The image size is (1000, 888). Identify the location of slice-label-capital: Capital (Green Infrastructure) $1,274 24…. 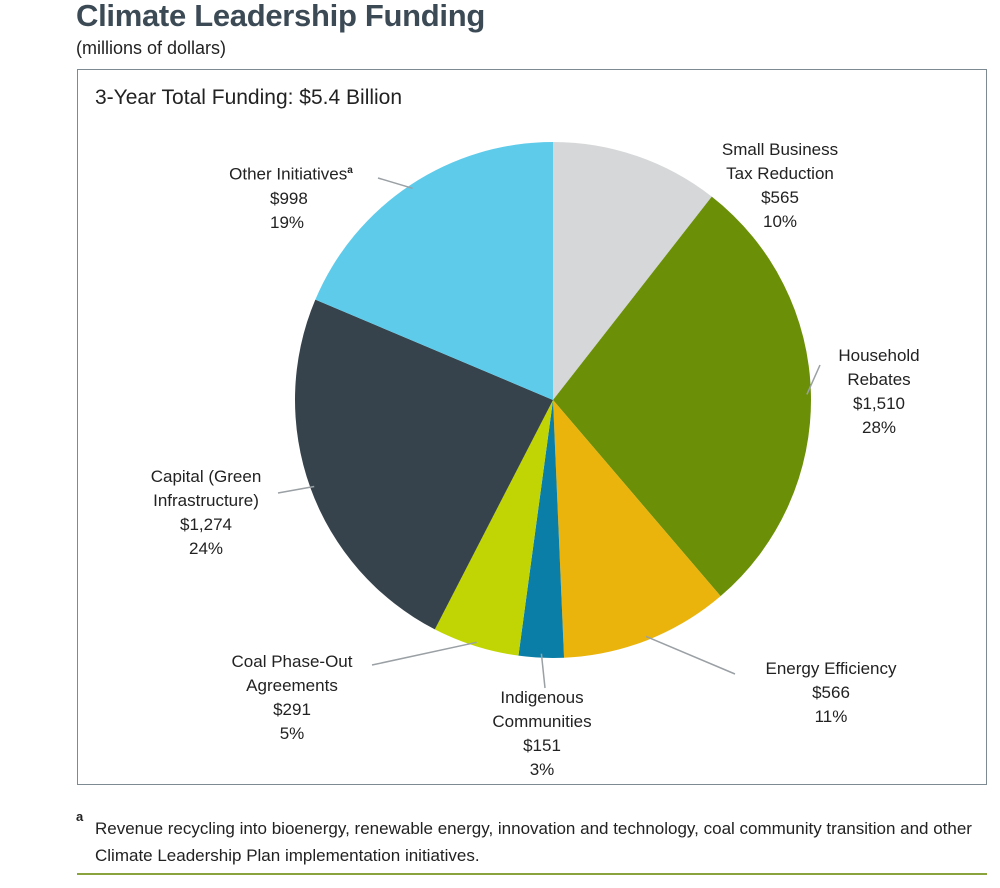
(206, 513).